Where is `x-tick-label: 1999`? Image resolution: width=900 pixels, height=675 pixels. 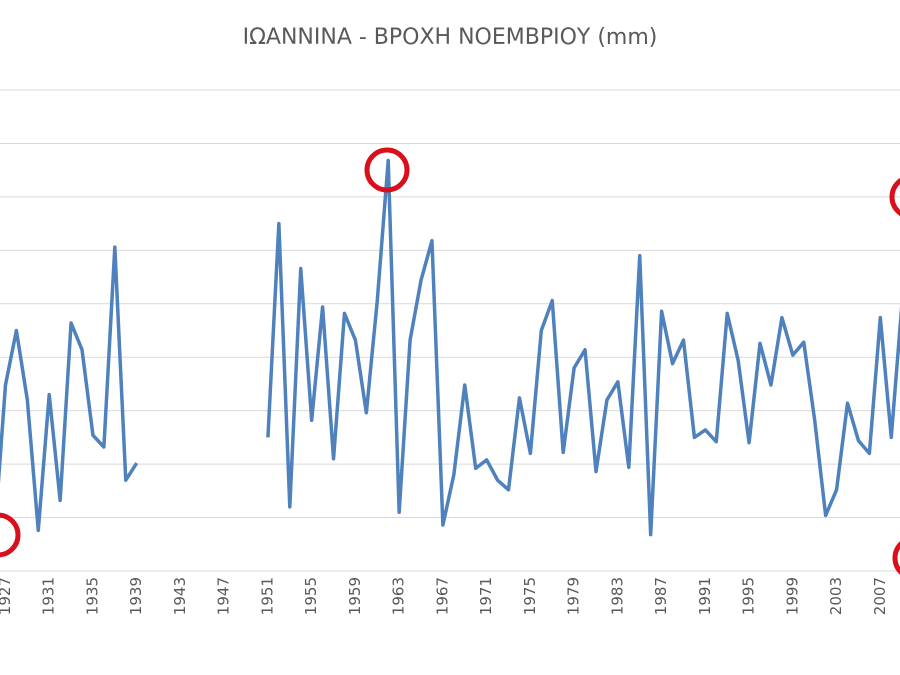 x-tick-label: 1999 is located at coordinates (792, 596).